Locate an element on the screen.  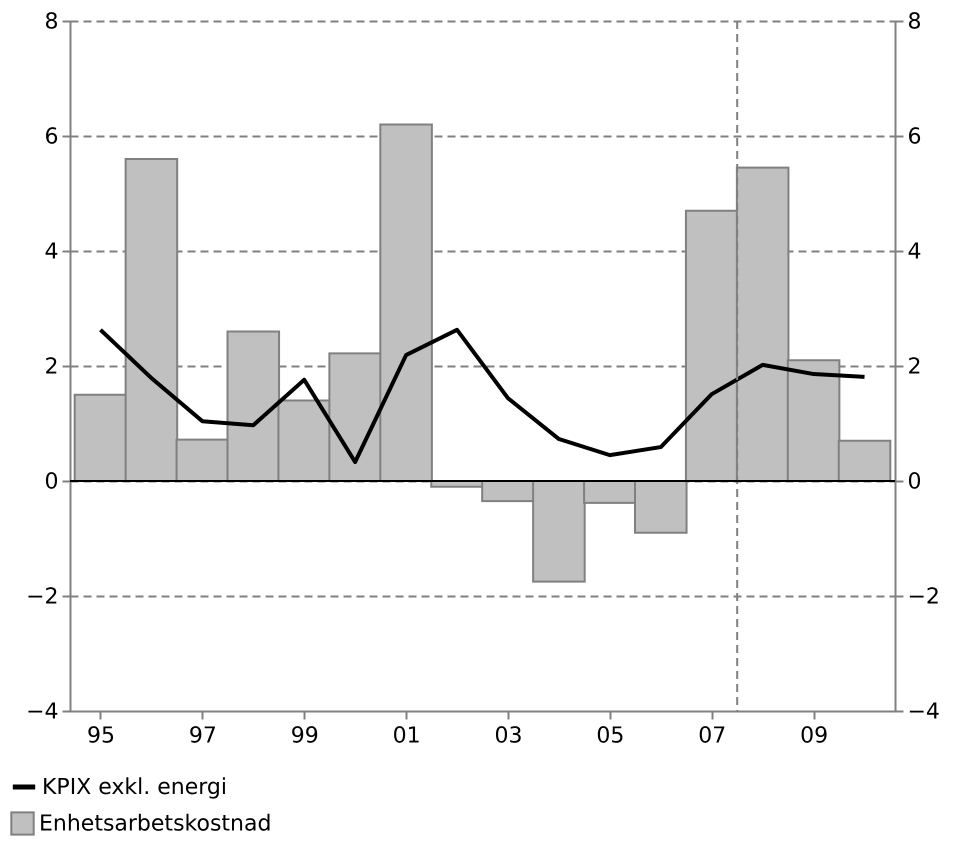
y-tick-label: −2 is located at coordinates (42, 597).